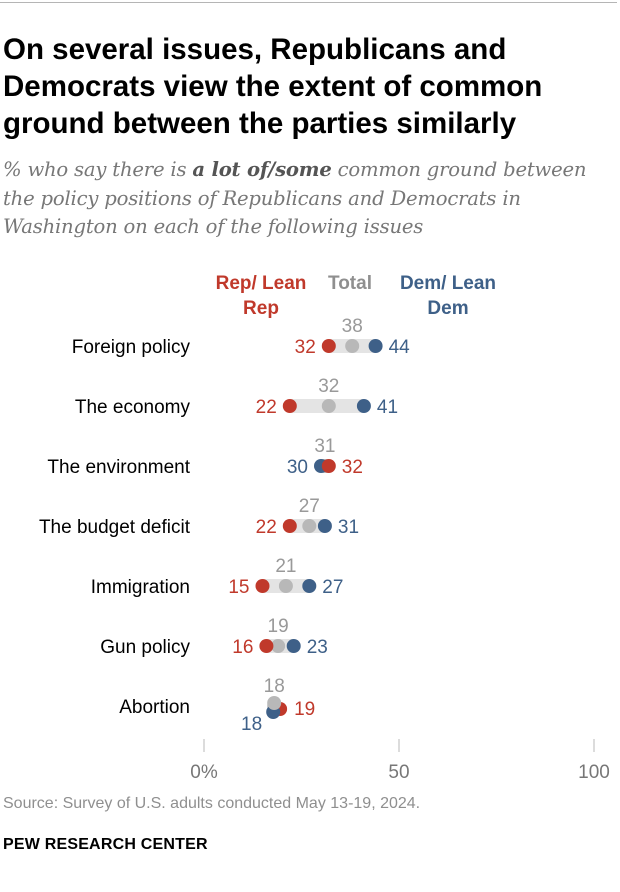  Describe the element at coordinates (262, 169) in the screenshot. I see `subtitle-emphasis: a lot of/some` at that location.